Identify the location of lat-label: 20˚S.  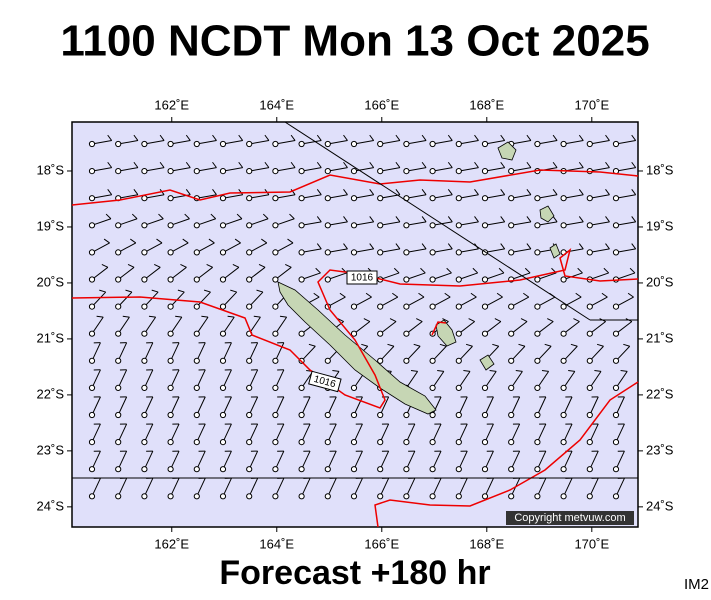
(660, 281).